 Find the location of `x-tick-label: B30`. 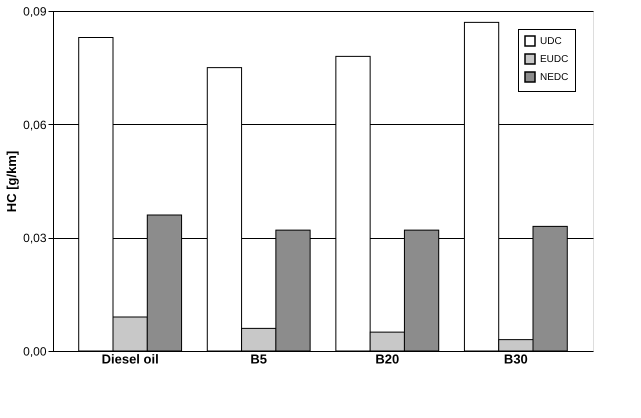

x-tick-label: B30 is located at coordinates (516, 359).